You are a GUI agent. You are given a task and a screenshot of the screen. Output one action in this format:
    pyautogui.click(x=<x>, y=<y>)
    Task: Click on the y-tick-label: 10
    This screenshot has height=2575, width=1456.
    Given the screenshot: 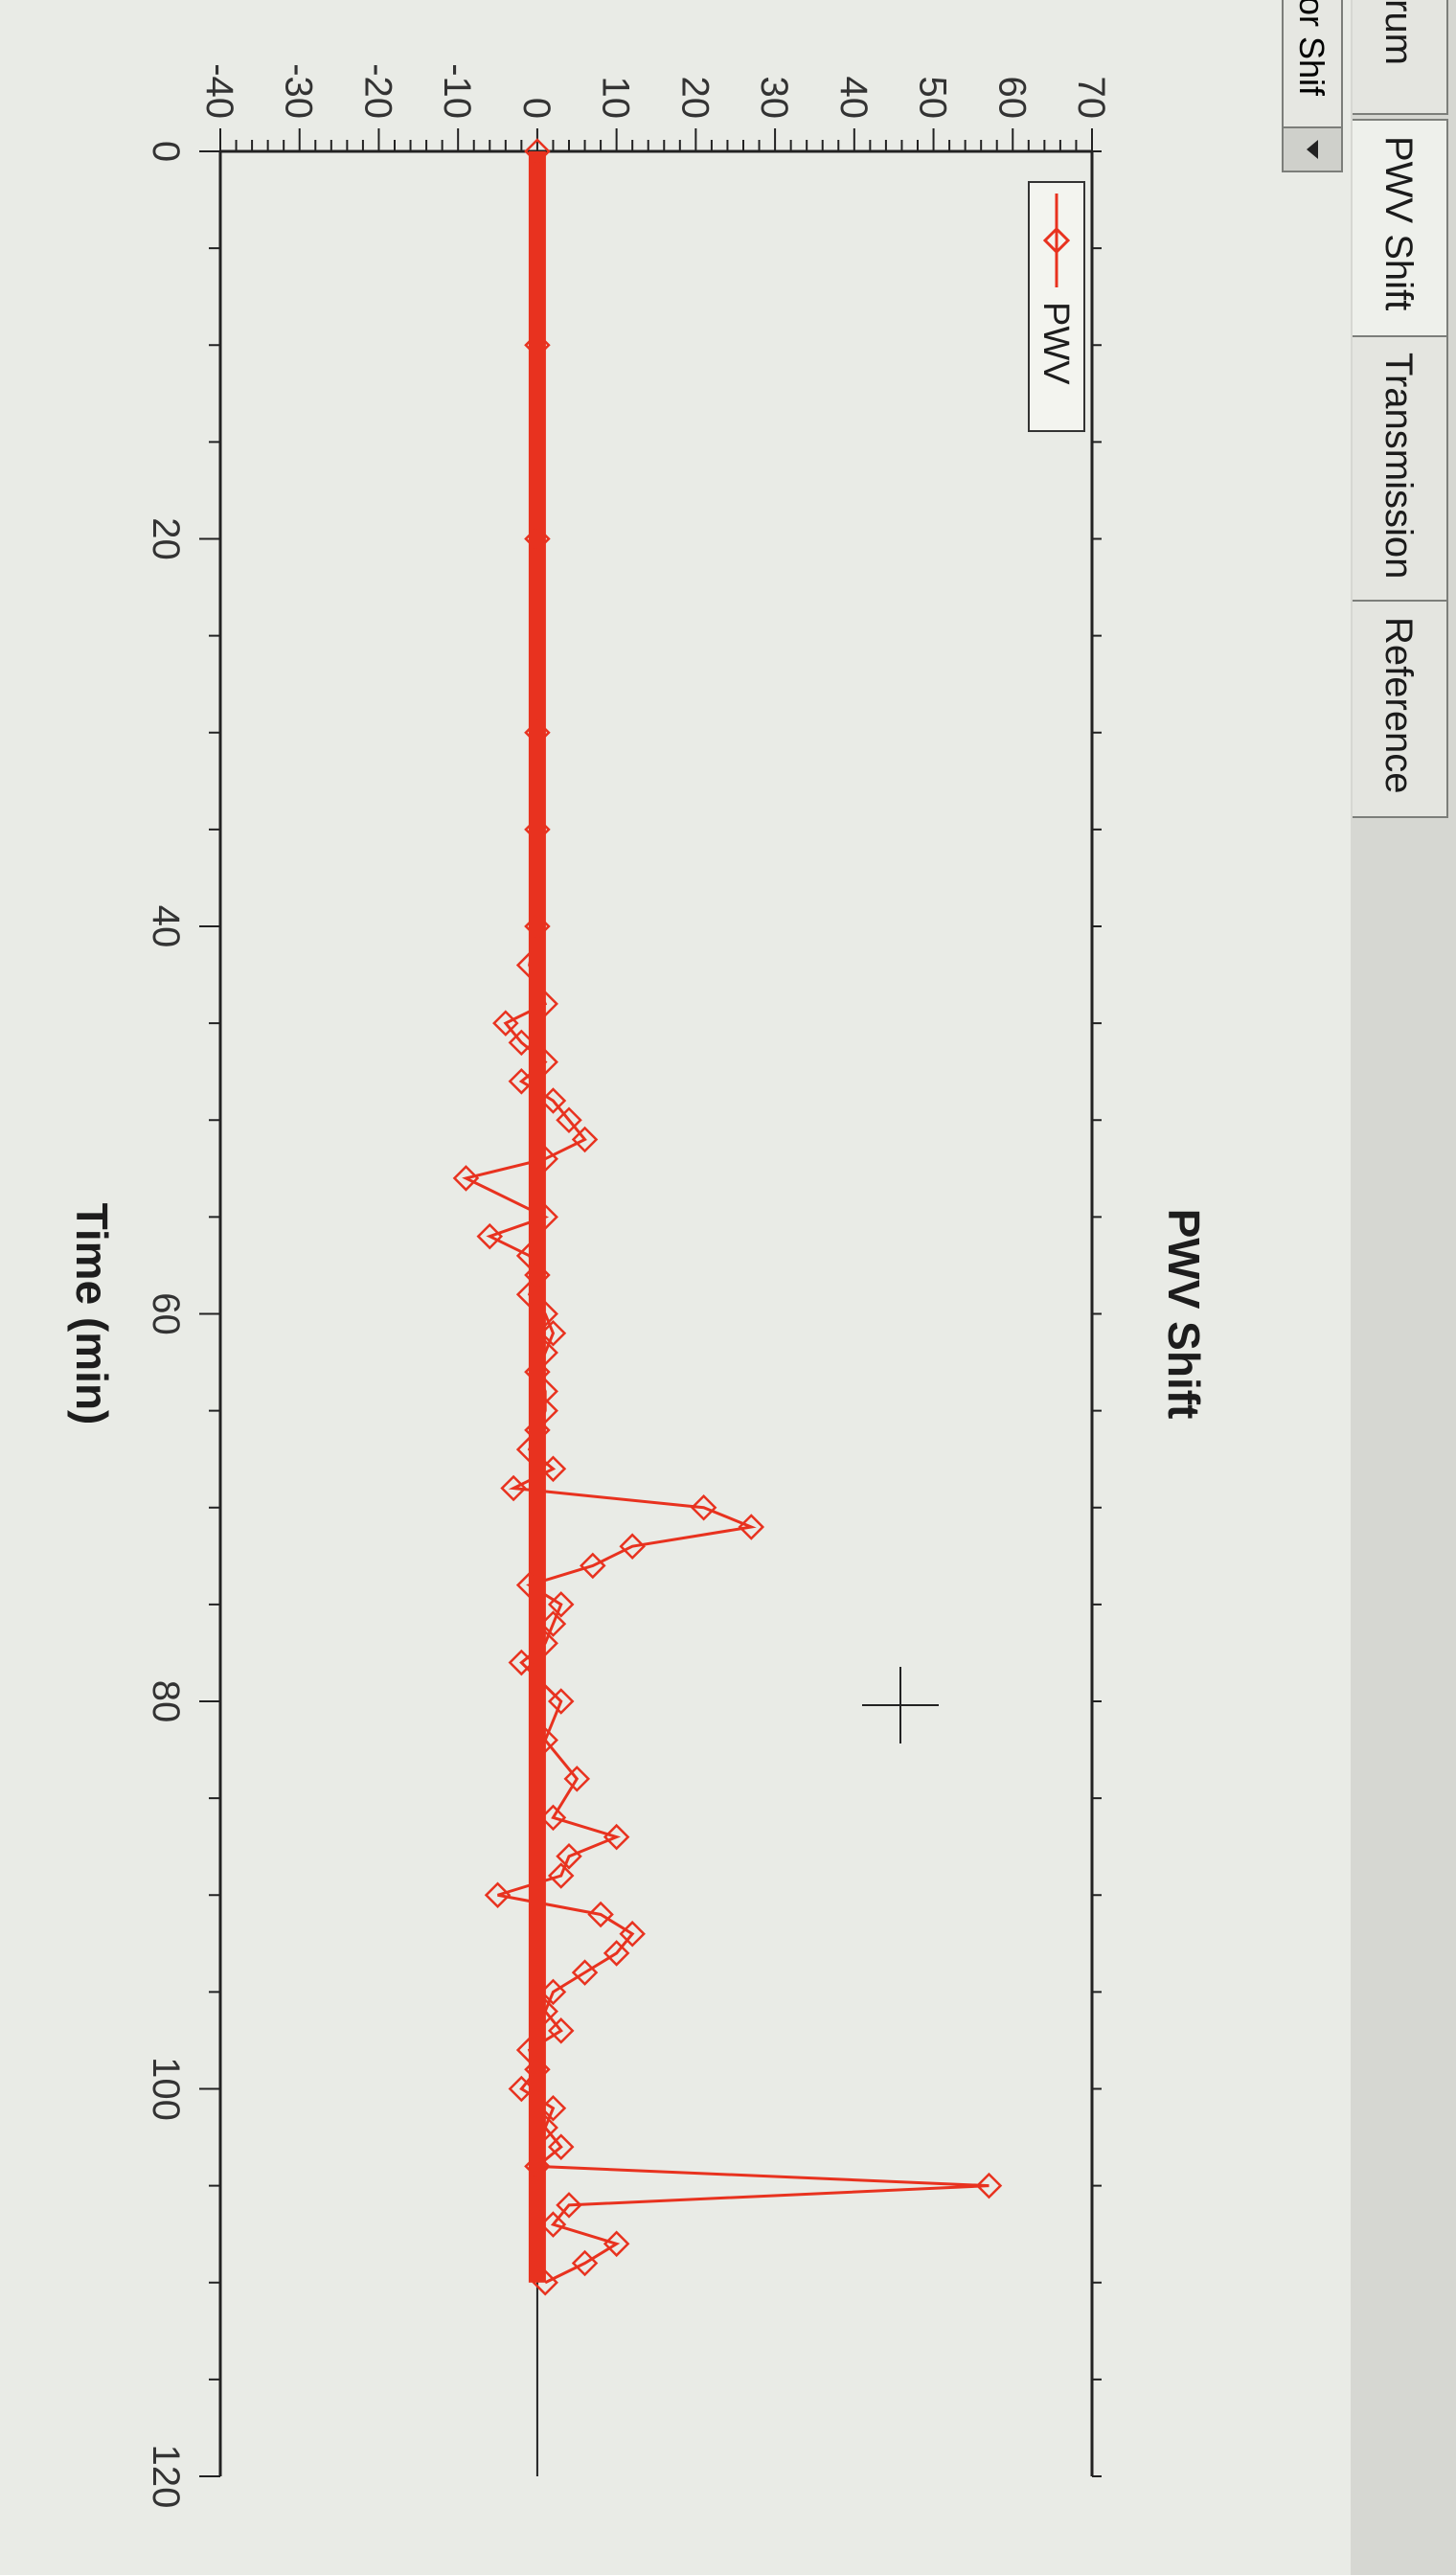 What is the action you would take?
    pyautogui.click(x=616, y=98)
    